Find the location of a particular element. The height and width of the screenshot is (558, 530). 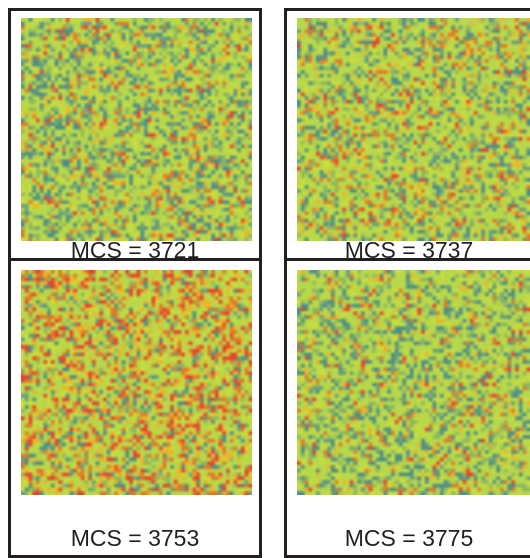

mcs-caption-4: MCS = 3775 is located at coordinates (409, 538).